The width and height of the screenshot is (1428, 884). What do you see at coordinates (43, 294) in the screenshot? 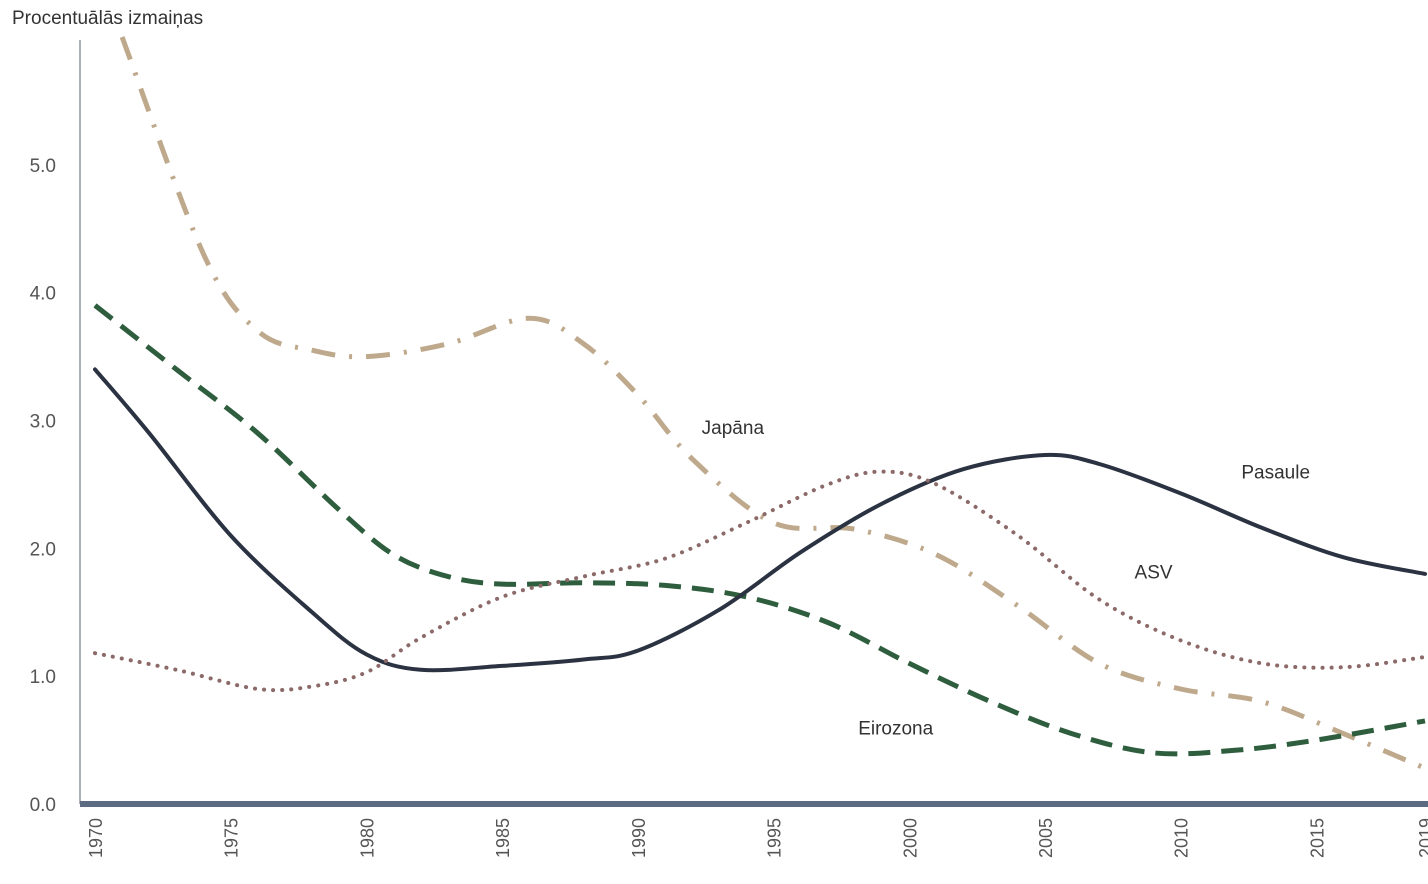
I see `y-tick-label: 4.0` at bounding box center [43, 294].